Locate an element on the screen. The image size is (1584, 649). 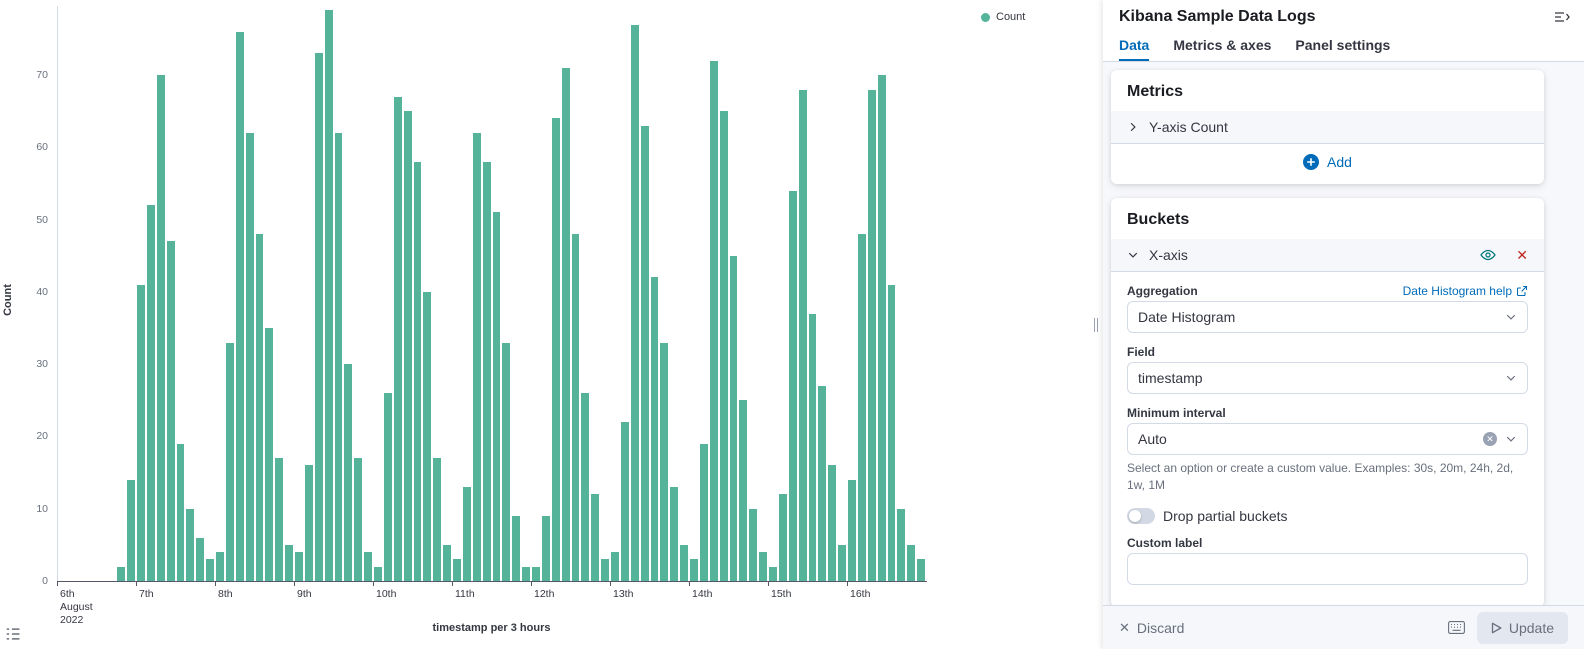
legend-toggle-icon is located at coordinates (13, 635).